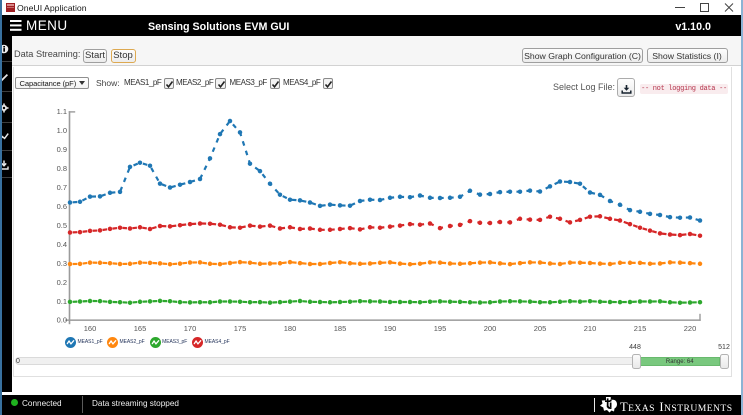 The width and height of the screenshot is (743, 415). What do you see at coordinates (62, 301) in the screenshot?
I see `svg-text: 0.1` at bounding box center [62, 301].